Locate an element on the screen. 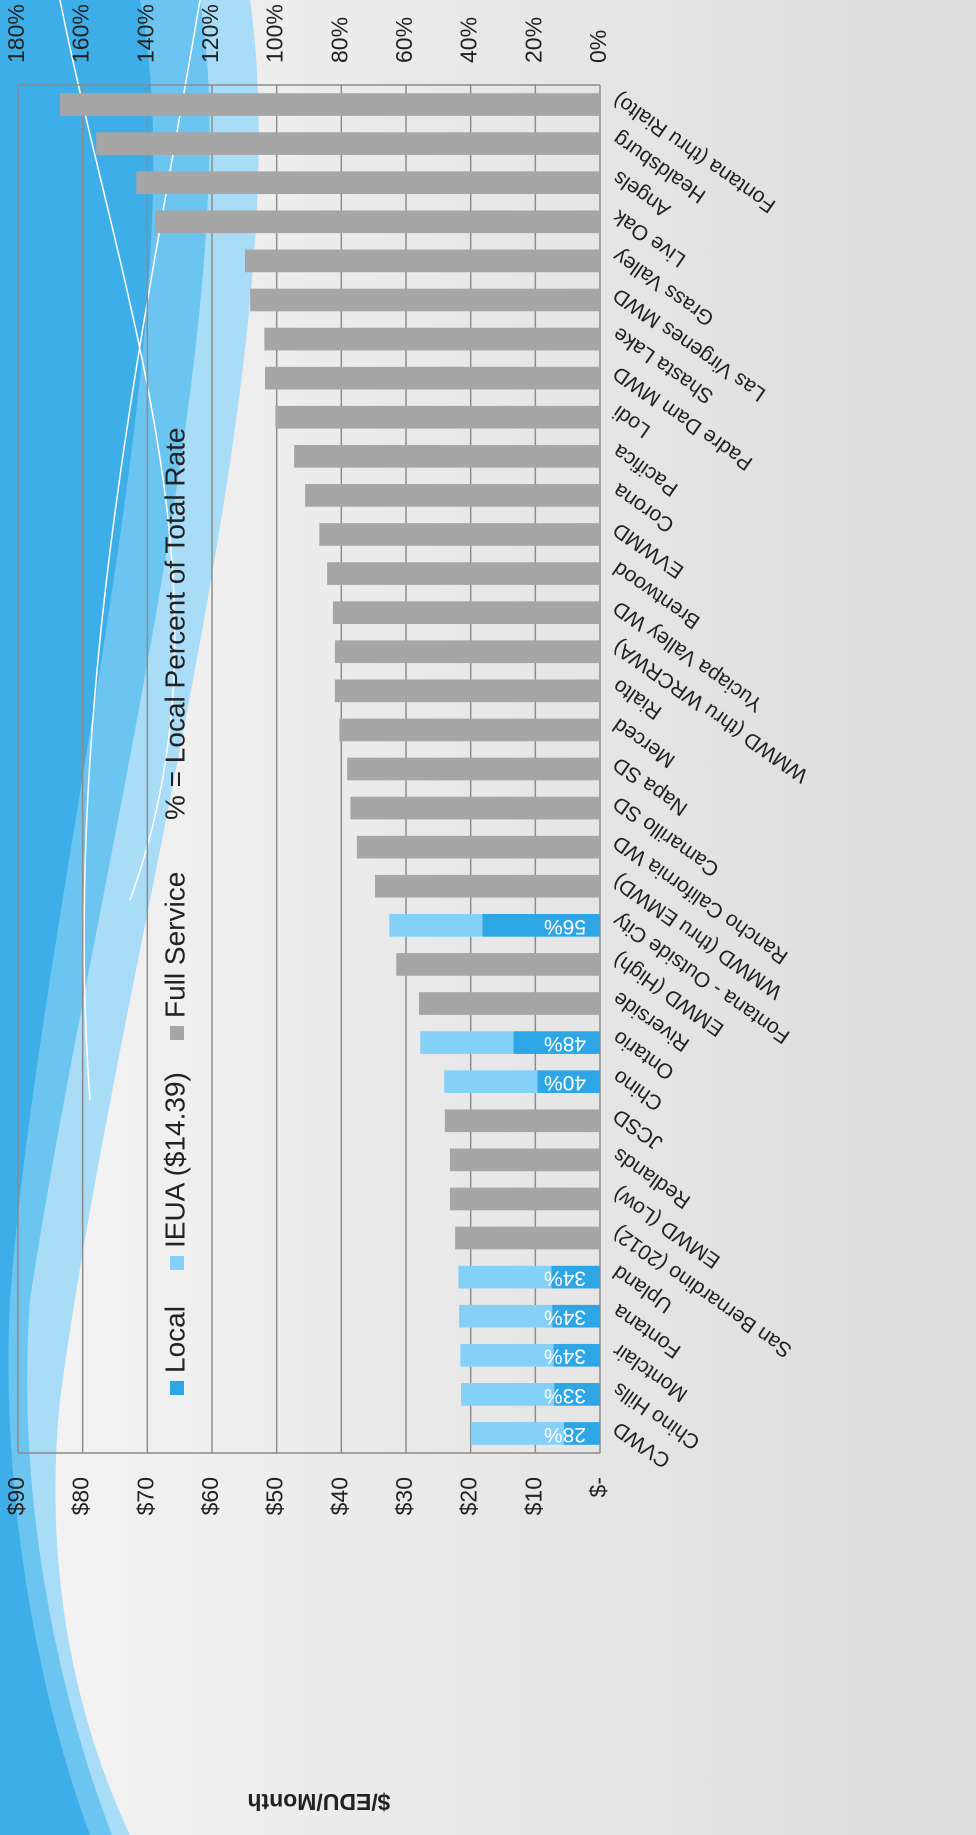  y2-tick-label: 120% is located at coordinates (210, 33).